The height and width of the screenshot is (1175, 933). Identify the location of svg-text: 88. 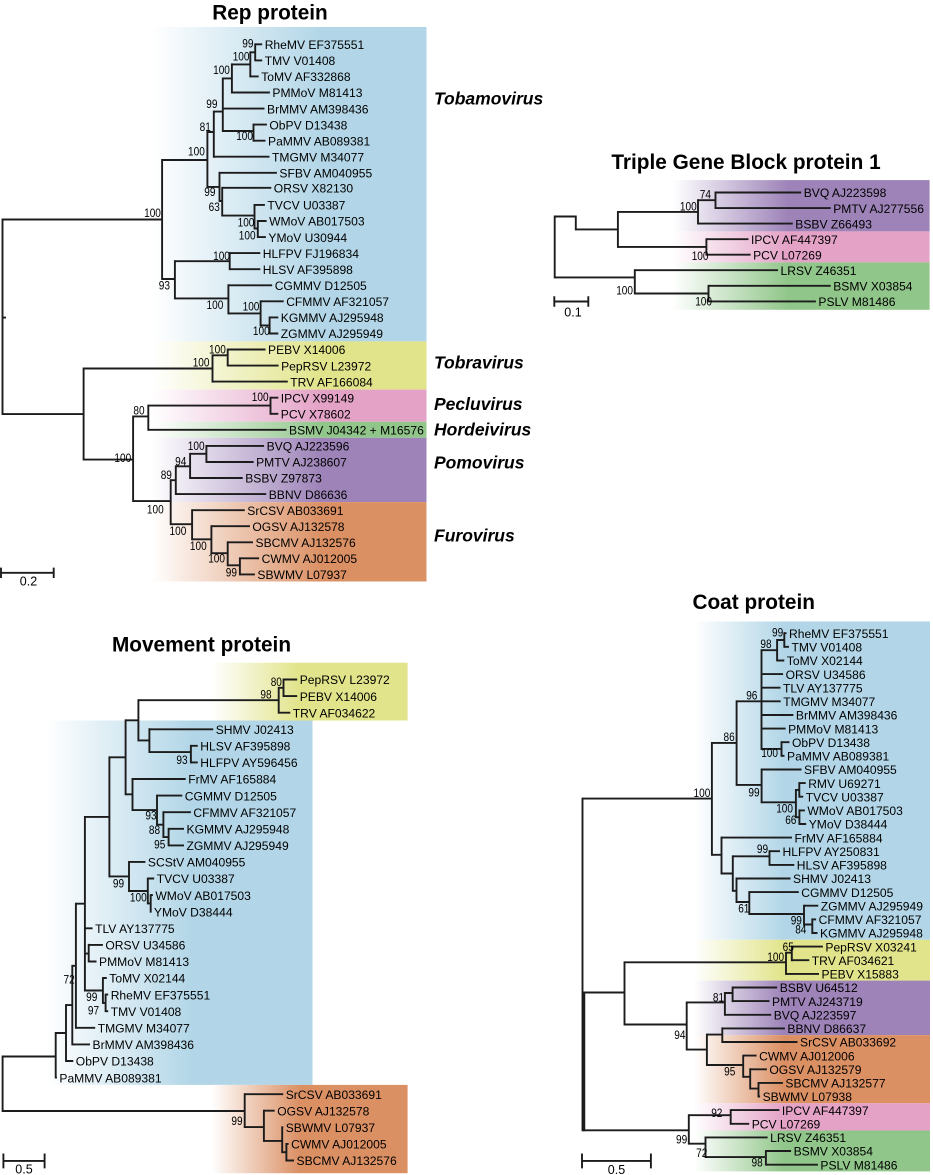
(154, 830).